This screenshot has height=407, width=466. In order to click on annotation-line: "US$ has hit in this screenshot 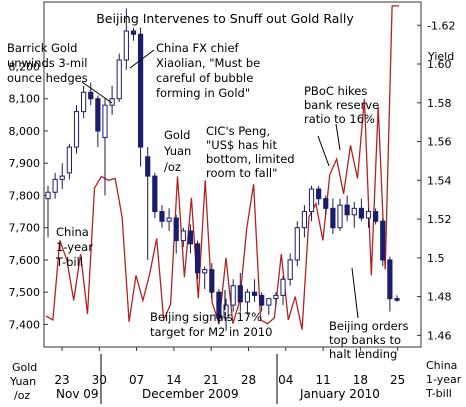, I will do `click(241, 145)`.